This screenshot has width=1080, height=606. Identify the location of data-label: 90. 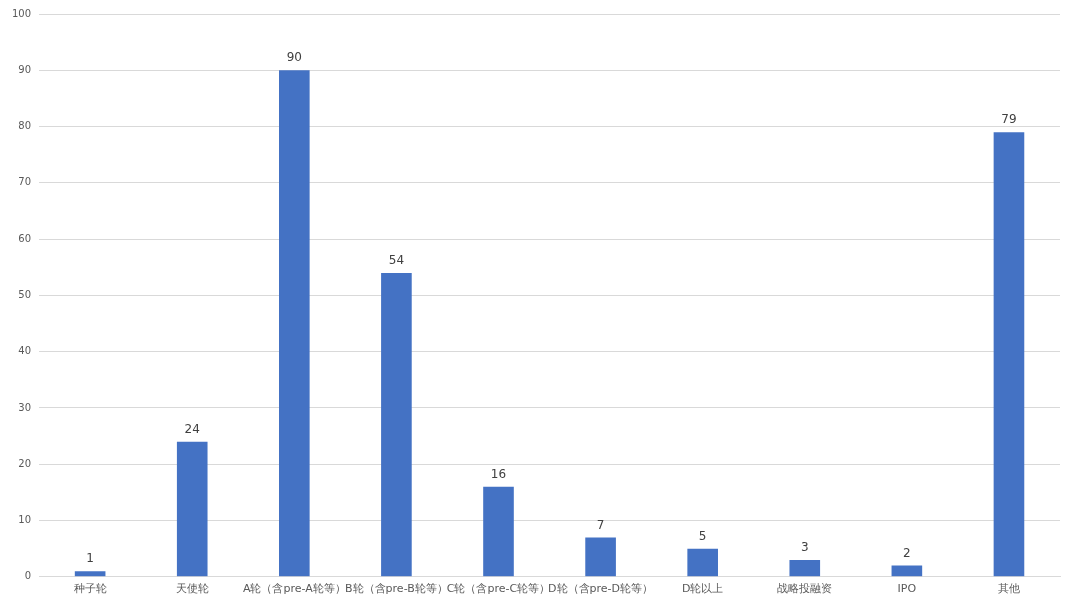
(294, 57).